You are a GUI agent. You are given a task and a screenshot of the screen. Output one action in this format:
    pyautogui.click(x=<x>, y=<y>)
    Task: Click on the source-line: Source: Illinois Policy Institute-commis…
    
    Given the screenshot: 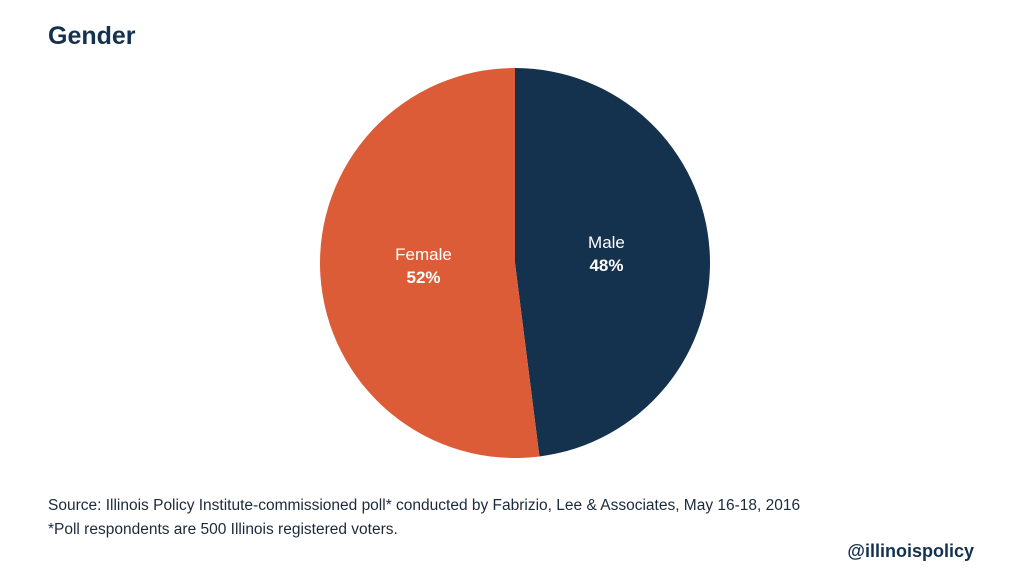 What is the action you would take?
    pyautogui.click(x=424, y=505)
    